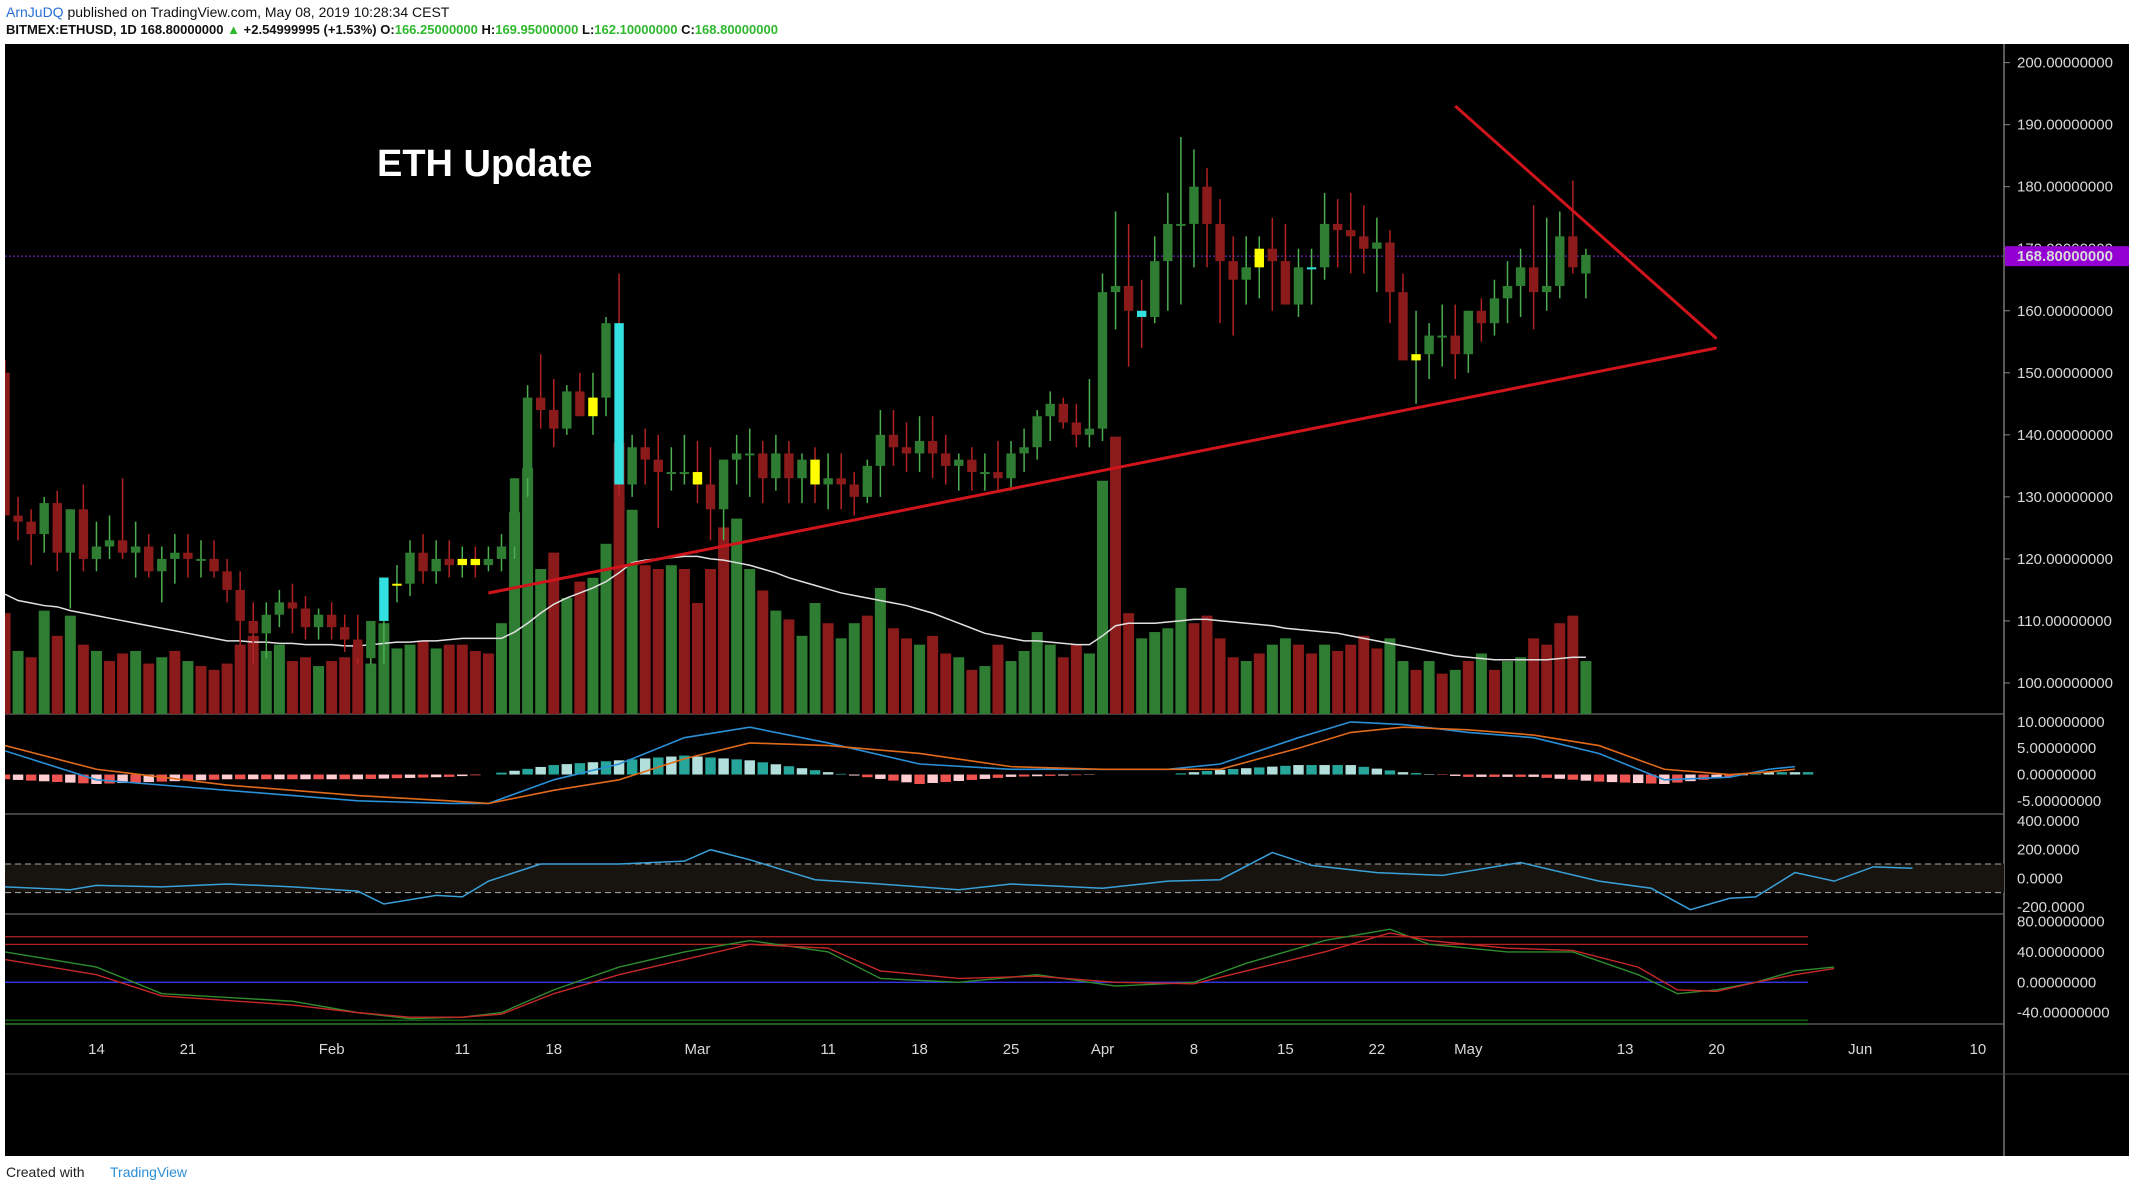 The width and height of the screenshot is (2129, 1188). Describe the element at coordinates (2056, 748) in the screenshot. I see `macd-tick-label: 5.00000000` at that location.